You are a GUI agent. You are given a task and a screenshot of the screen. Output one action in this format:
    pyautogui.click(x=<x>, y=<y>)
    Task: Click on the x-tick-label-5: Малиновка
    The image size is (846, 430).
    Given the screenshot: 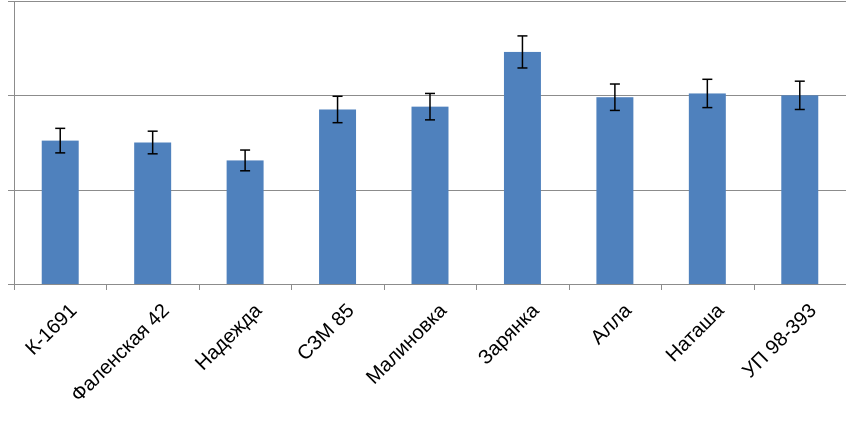 What is the action you would take?
    pyautogui.click(x=407, y=344)
    